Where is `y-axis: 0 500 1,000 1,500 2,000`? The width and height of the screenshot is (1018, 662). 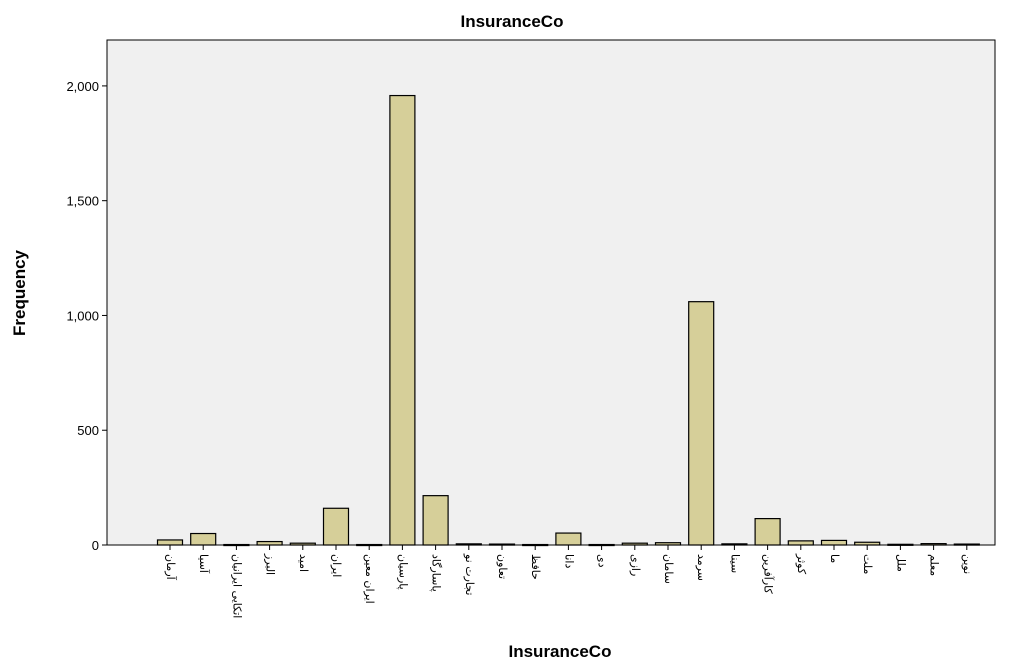 y-axis: 0 500 1,000 1,500 2,000 is located at coordinates (86, 316).